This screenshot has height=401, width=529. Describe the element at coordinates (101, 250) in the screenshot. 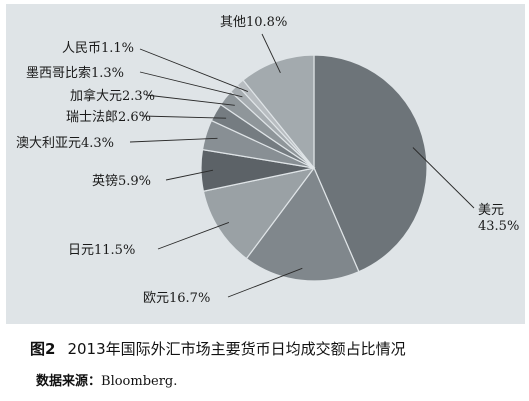

I see `slice-label-2: 日元11.5%` at that location.